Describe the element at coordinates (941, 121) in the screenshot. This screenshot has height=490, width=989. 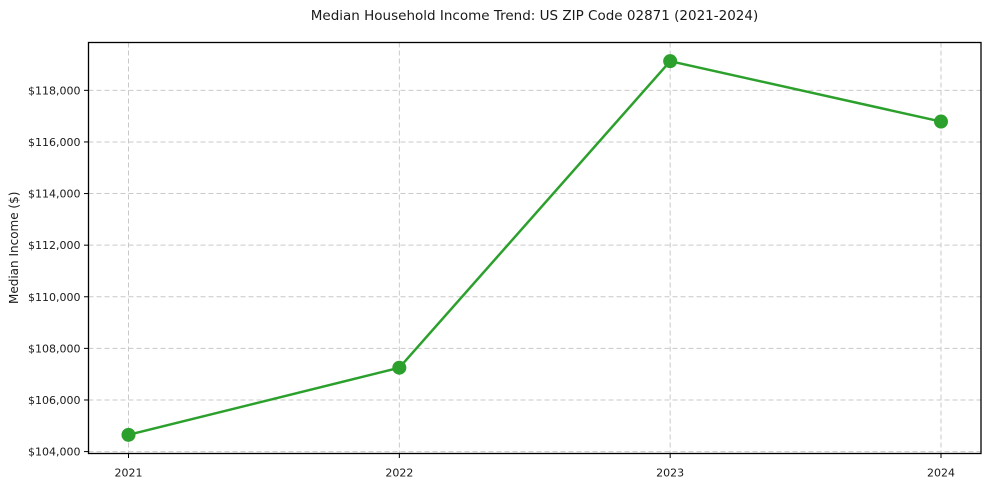
I see `data-point-2024` at that location.